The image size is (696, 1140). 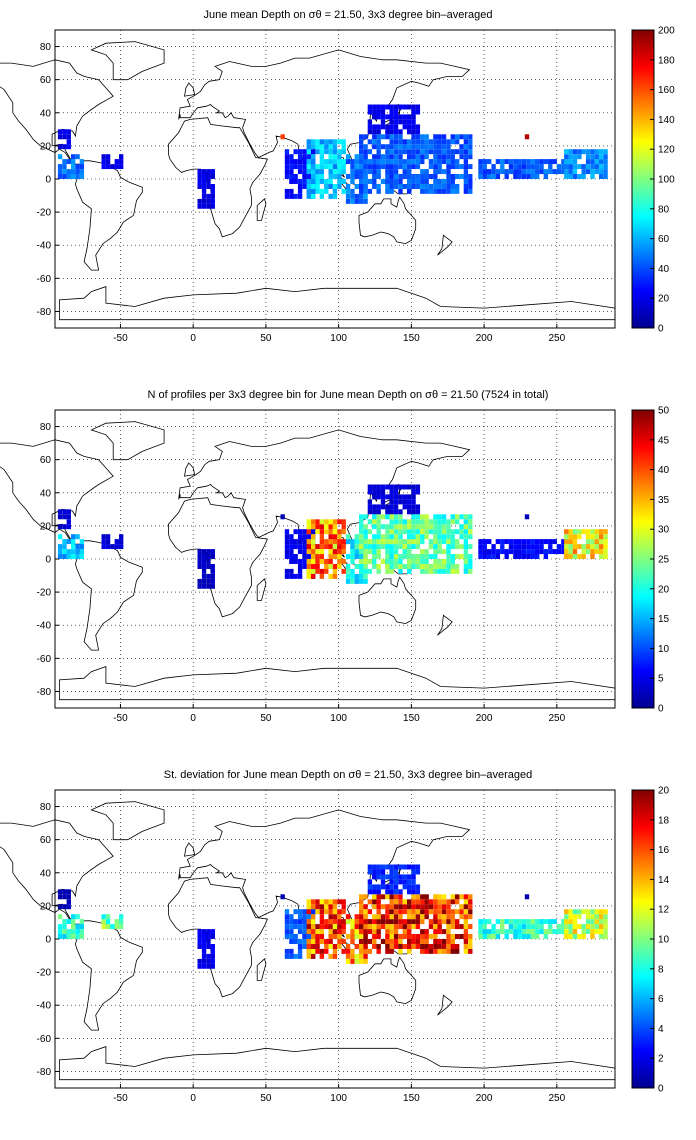 I want to click on y-tick-label: -80, so click(x=44, y=1072).